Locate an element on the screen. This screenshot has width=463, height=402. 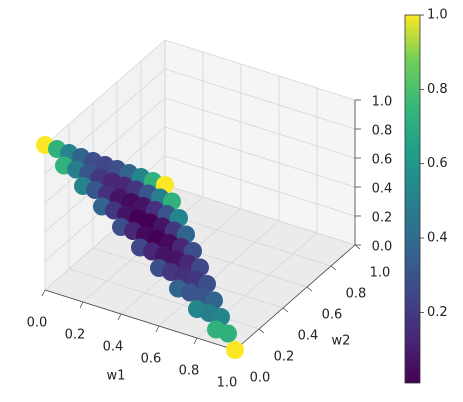
y-tick-label: 0.0 is located at coordinates (260, 378).